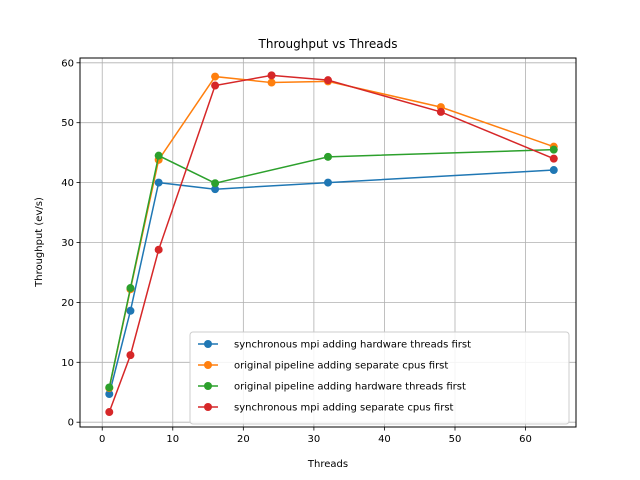 The image size is (640, 480). What do you see at coordinates (67, 363) in the screenshot?
I see `y-tick-label: 10` at bounding box center [67, 363].